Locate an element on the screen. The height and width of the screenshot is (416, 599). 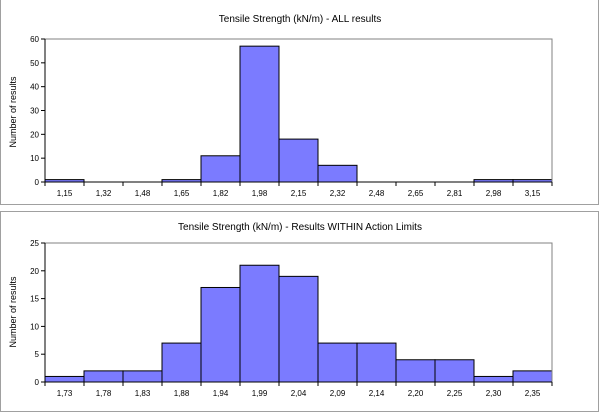
x-tick-label: 1,82 is located at coordinates (221, 193).